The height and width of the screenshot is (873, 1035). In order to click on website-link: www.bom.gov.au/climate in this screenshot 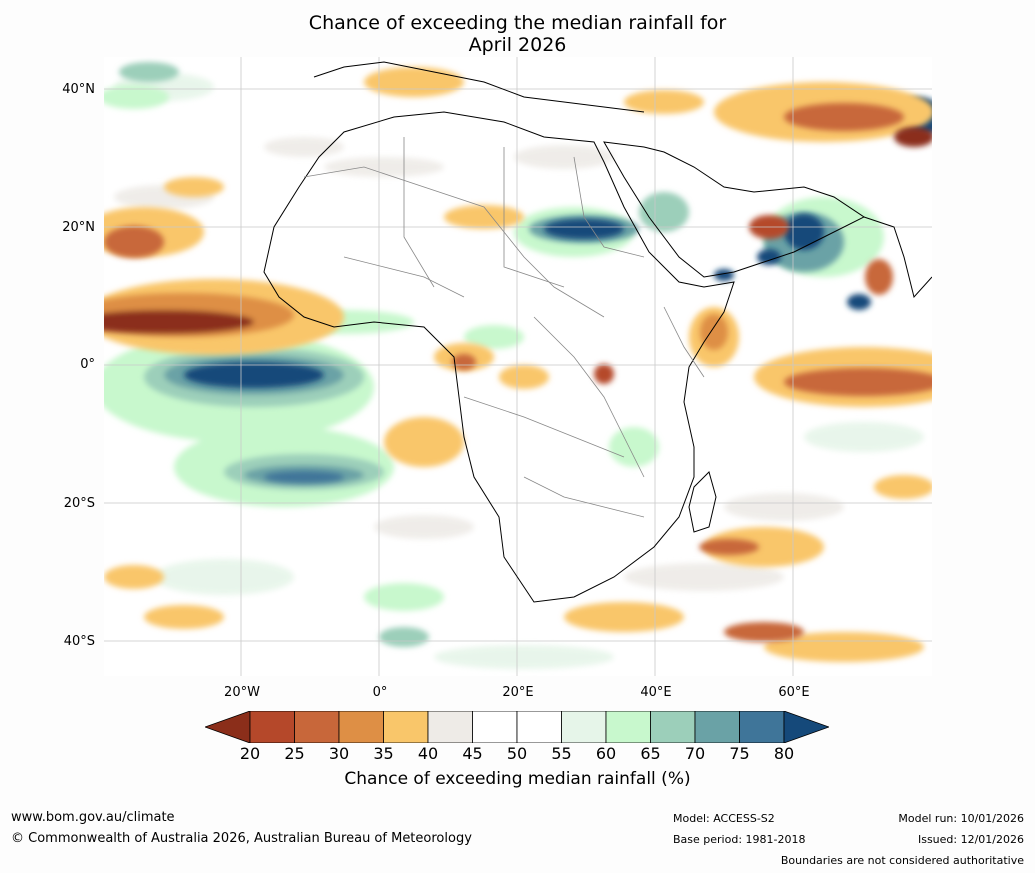, I will do `click(93, 817)`.